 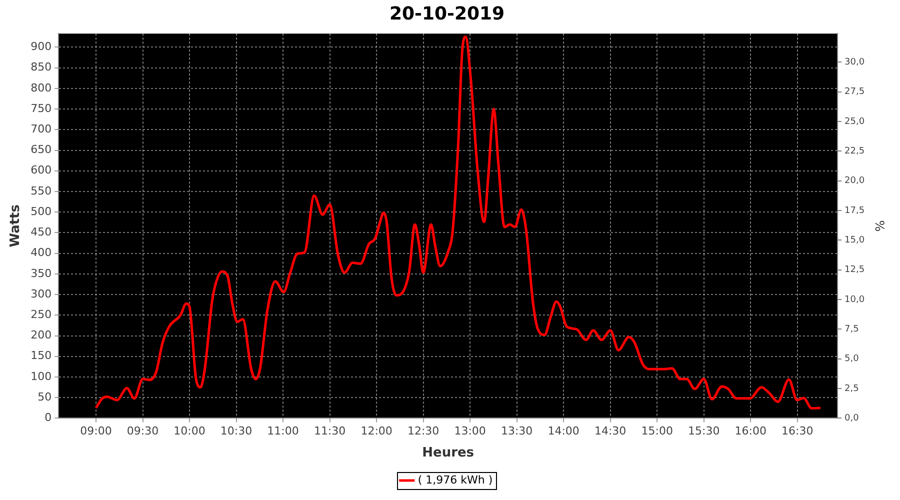 What do you see at coordinates (41, 87) in the screenshot?
I see `y-tick-label: 800` at bounding box center [41, 87].